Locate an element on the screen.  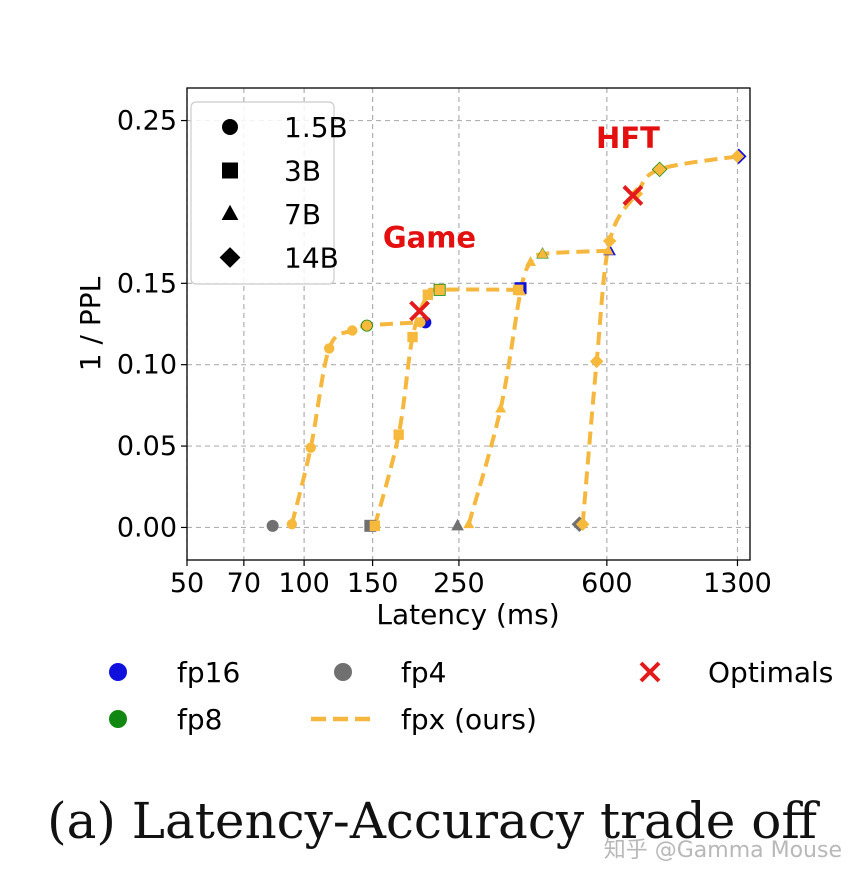
x-tick-label: 1300 is located at coordinates (737, 583).